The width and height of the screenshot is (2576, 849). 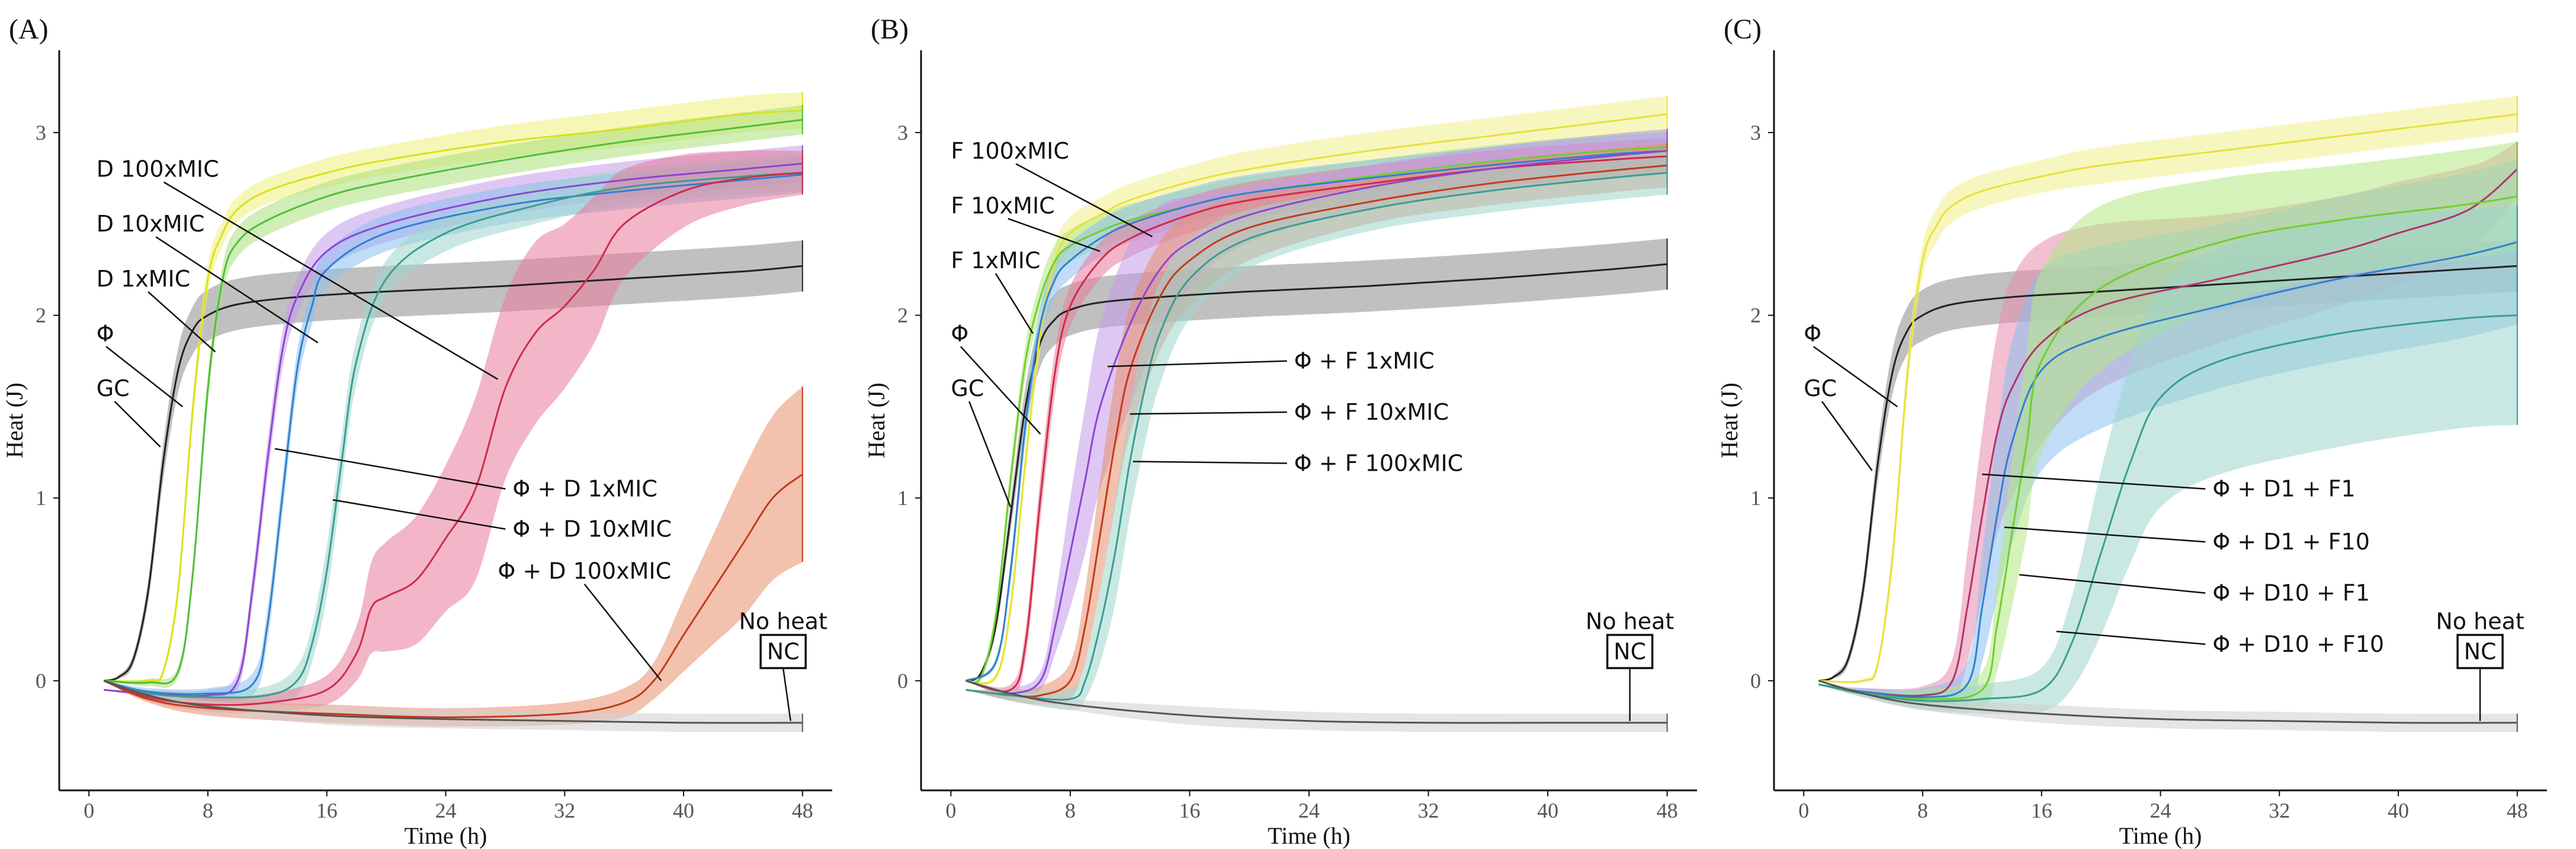 I want to click on annotation-label-1: D 10xMIC, so click(x=151, y=224).